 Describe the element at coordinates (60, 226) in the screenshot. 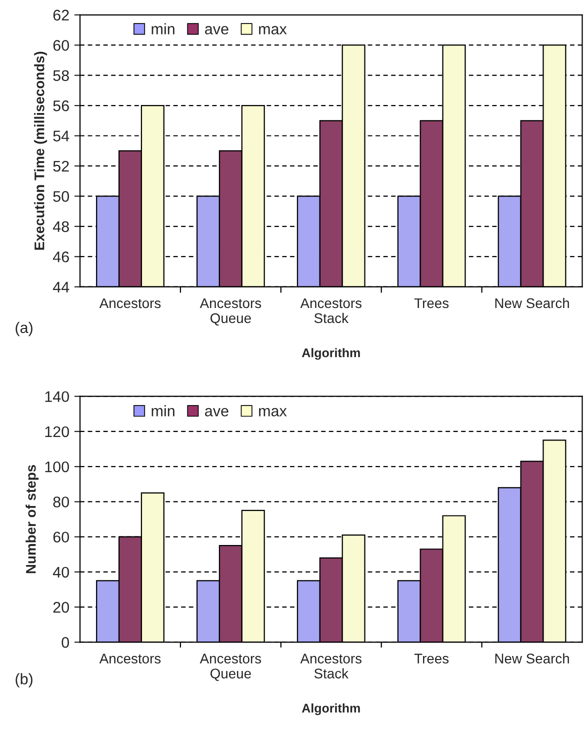

I see `y-tick-label: 48` at that location.